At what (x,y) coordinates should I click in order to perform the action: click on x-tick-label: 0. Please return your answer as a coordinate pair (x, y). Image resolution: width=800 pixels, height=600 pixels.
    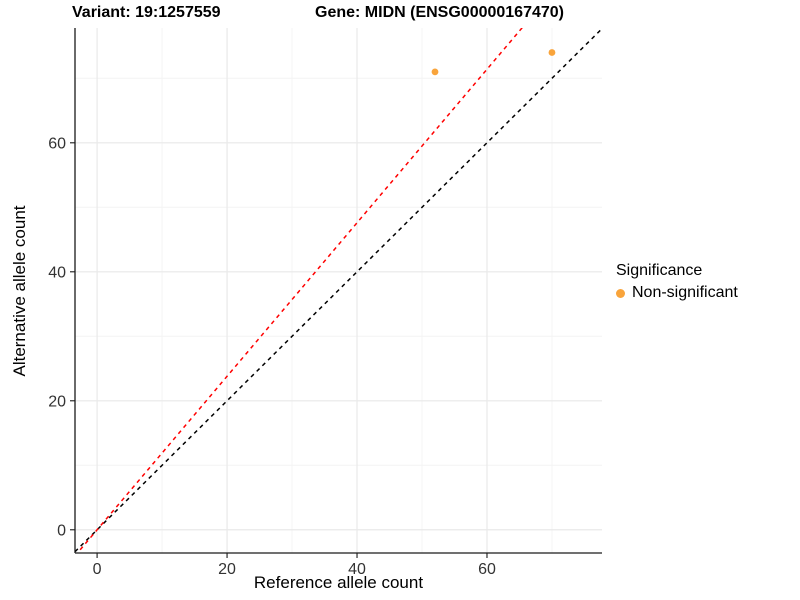
    Looking at the image, I should click on (97, 569).